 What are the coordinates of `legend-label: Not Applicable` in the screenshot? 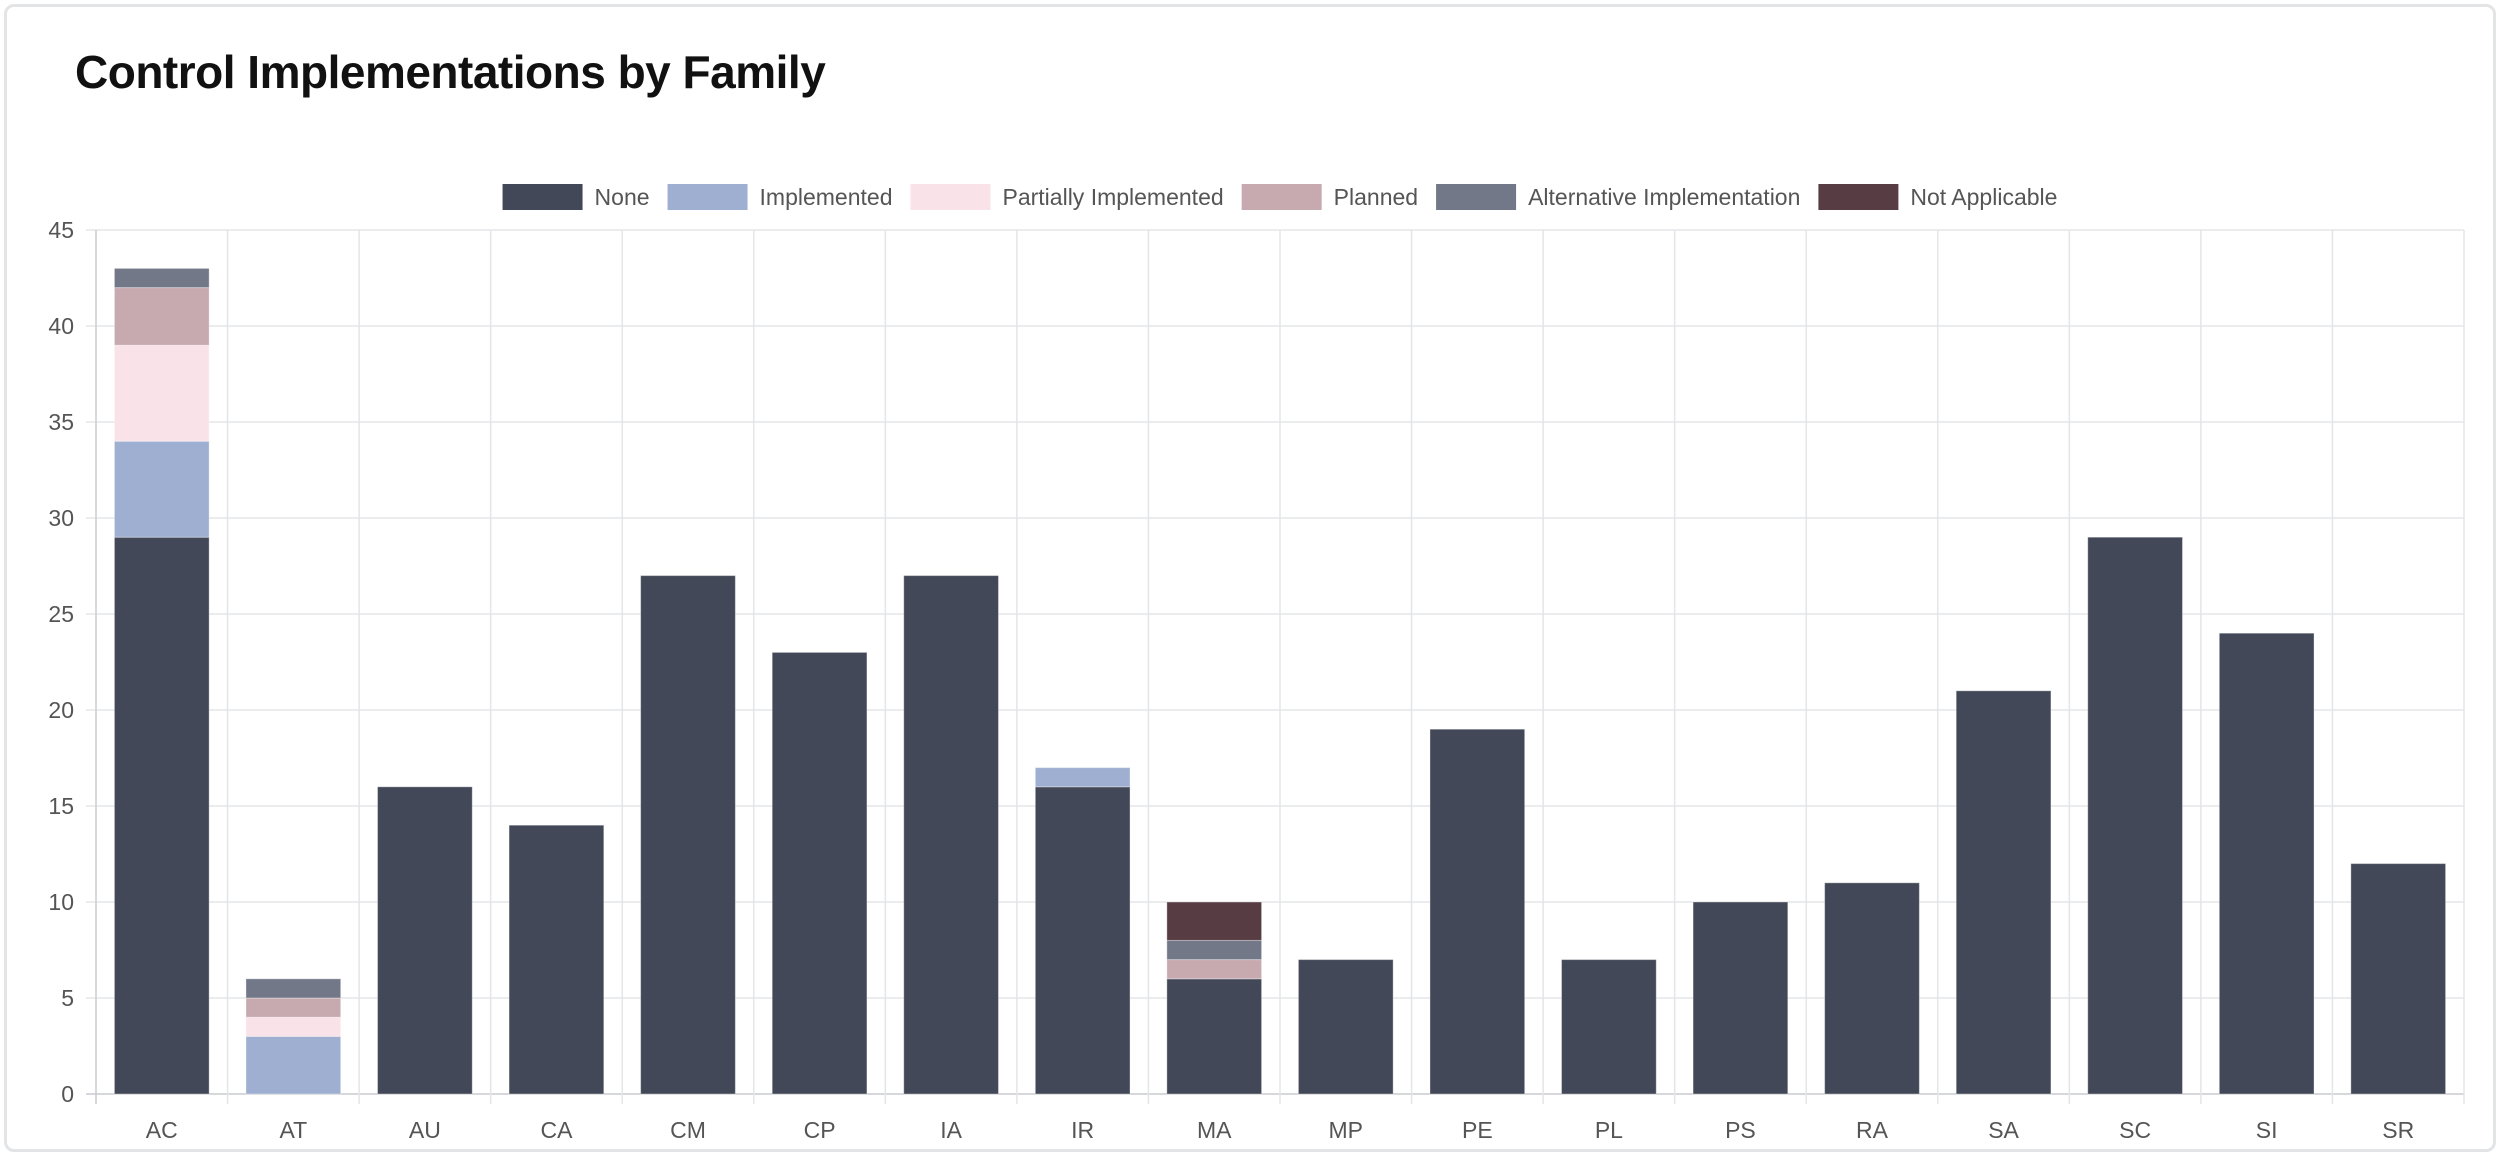 It's located at (1983, 197).